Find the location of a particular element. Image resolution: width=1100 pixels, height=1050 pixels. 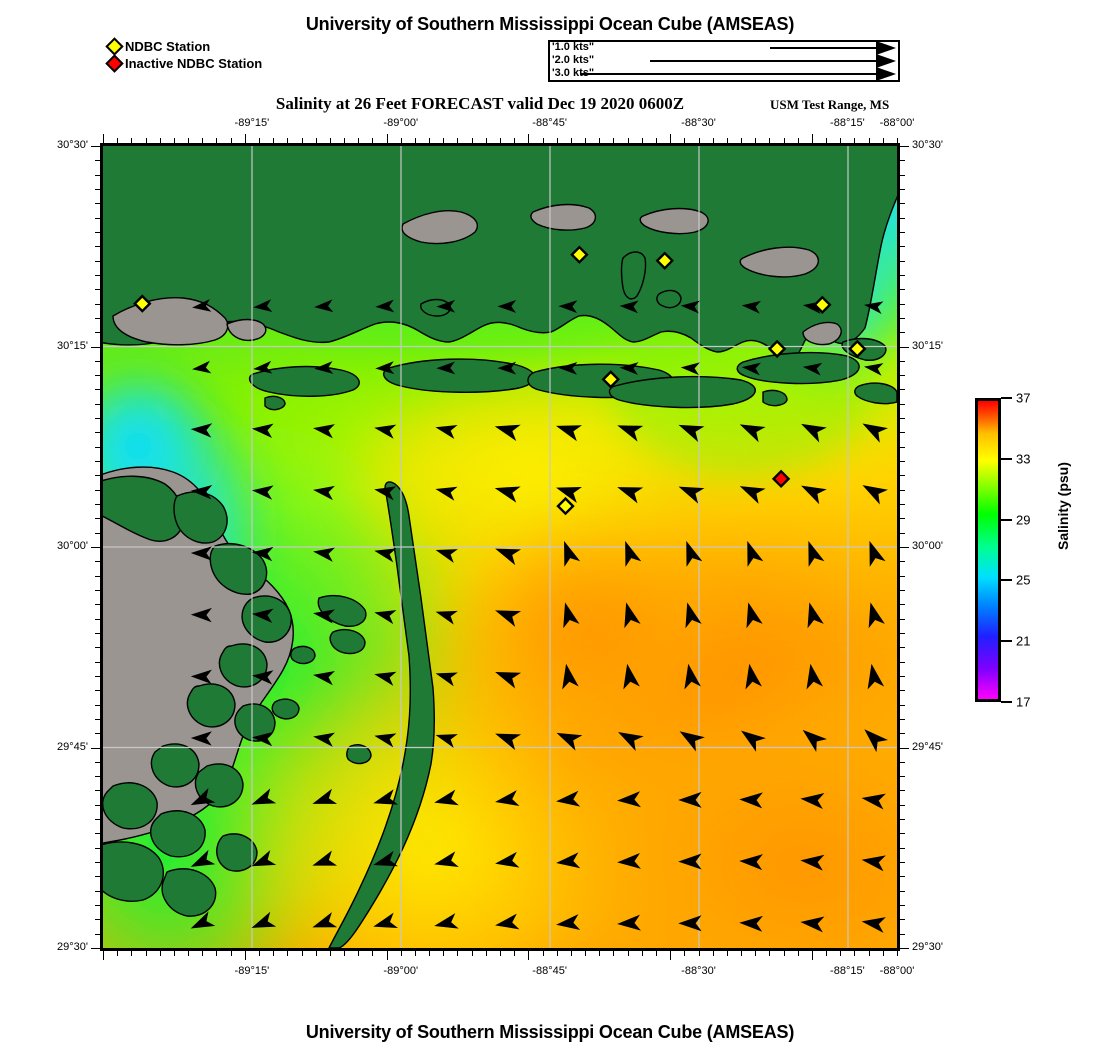

x-axis-label-bottom: -89°15' is located at coordinates (252, 971).